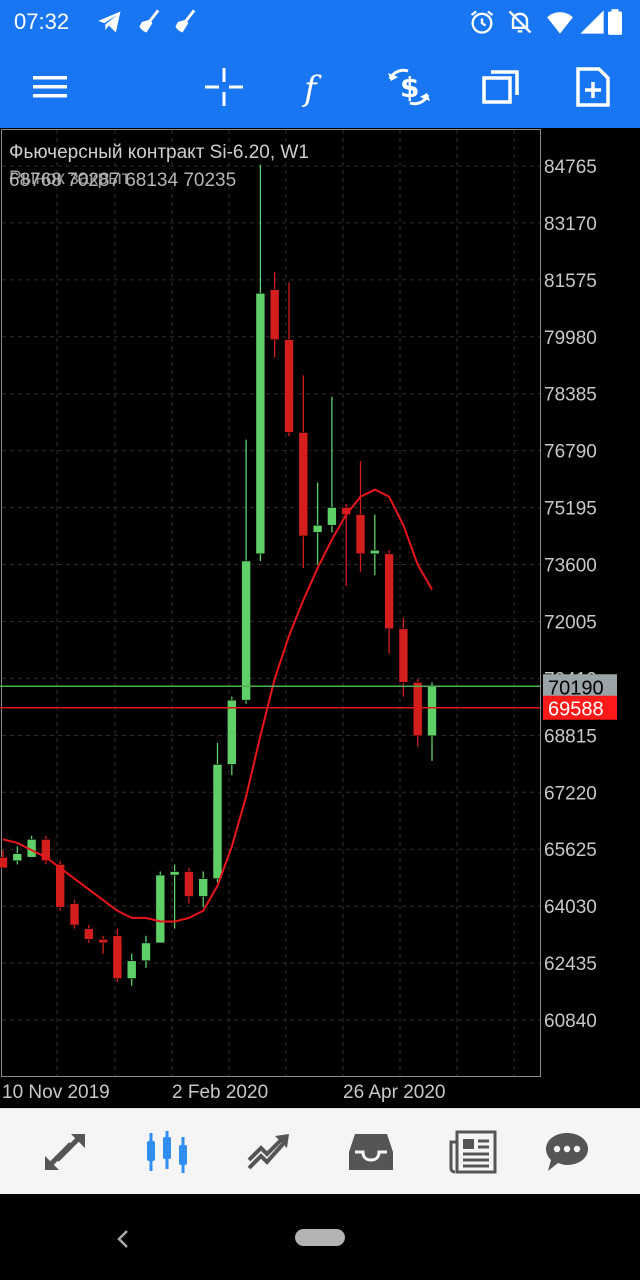 This screenshot has height=1280, width=640. I want to click on price-label: 67220, so click(570, 793).